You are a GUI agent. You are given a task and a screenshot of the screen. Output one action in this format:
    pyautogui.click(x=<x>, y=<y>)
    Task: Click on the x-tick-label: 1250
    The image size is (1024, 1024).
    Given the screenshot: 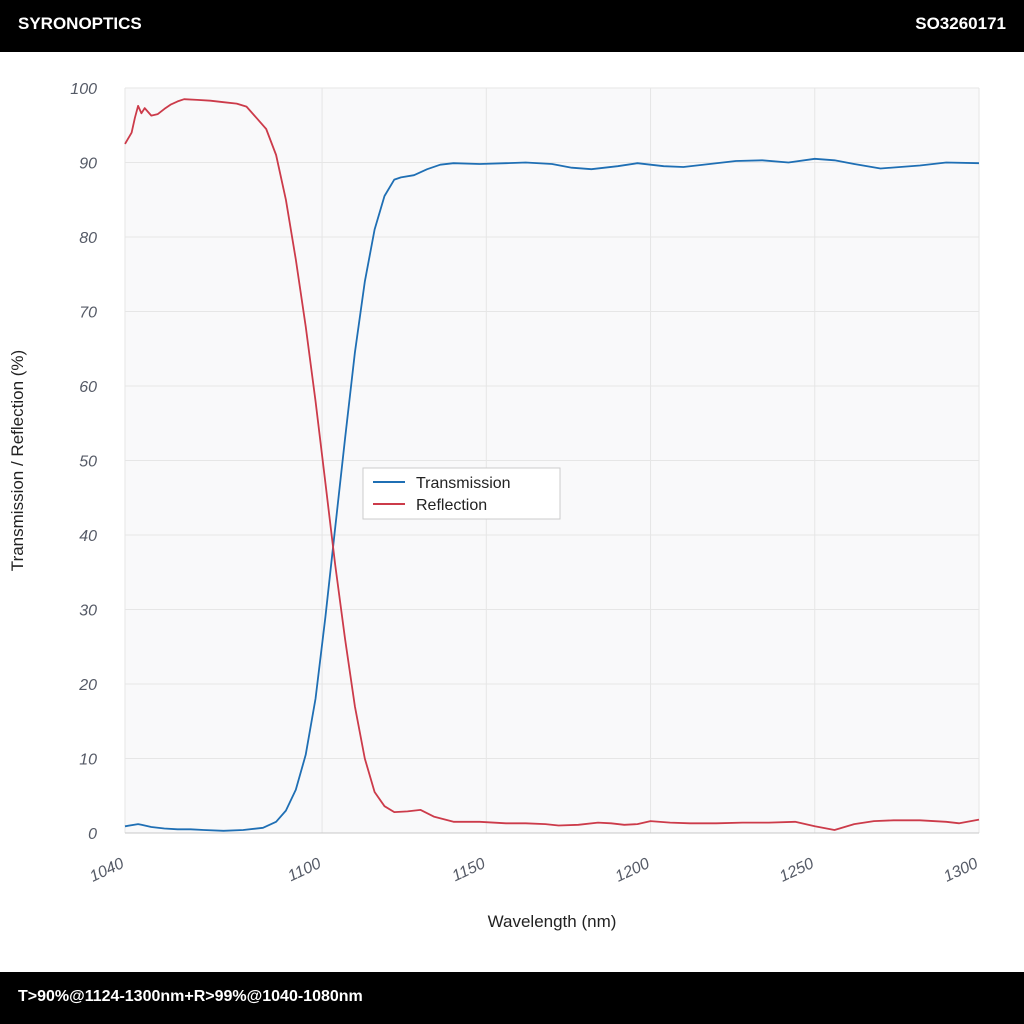 What is the action you would take?
    pyautogui.click(x=797, y=870)
    